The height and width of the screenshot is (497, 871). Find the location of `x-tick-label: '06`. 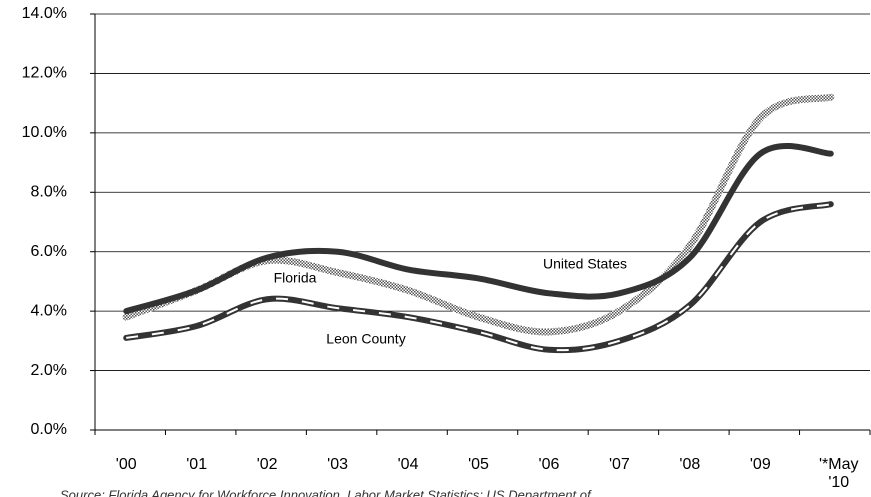

x-tick-label: '06 is located at coordinates (549, 464).